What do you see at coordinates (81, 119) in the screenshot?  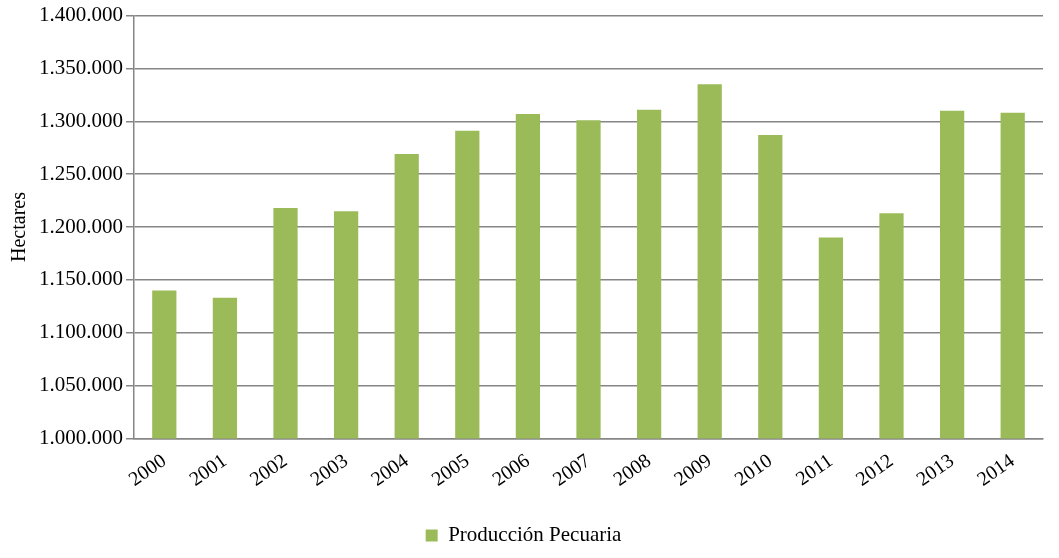 I see `y-tick-label: 1.300.000` at bounding box center [81, 119].